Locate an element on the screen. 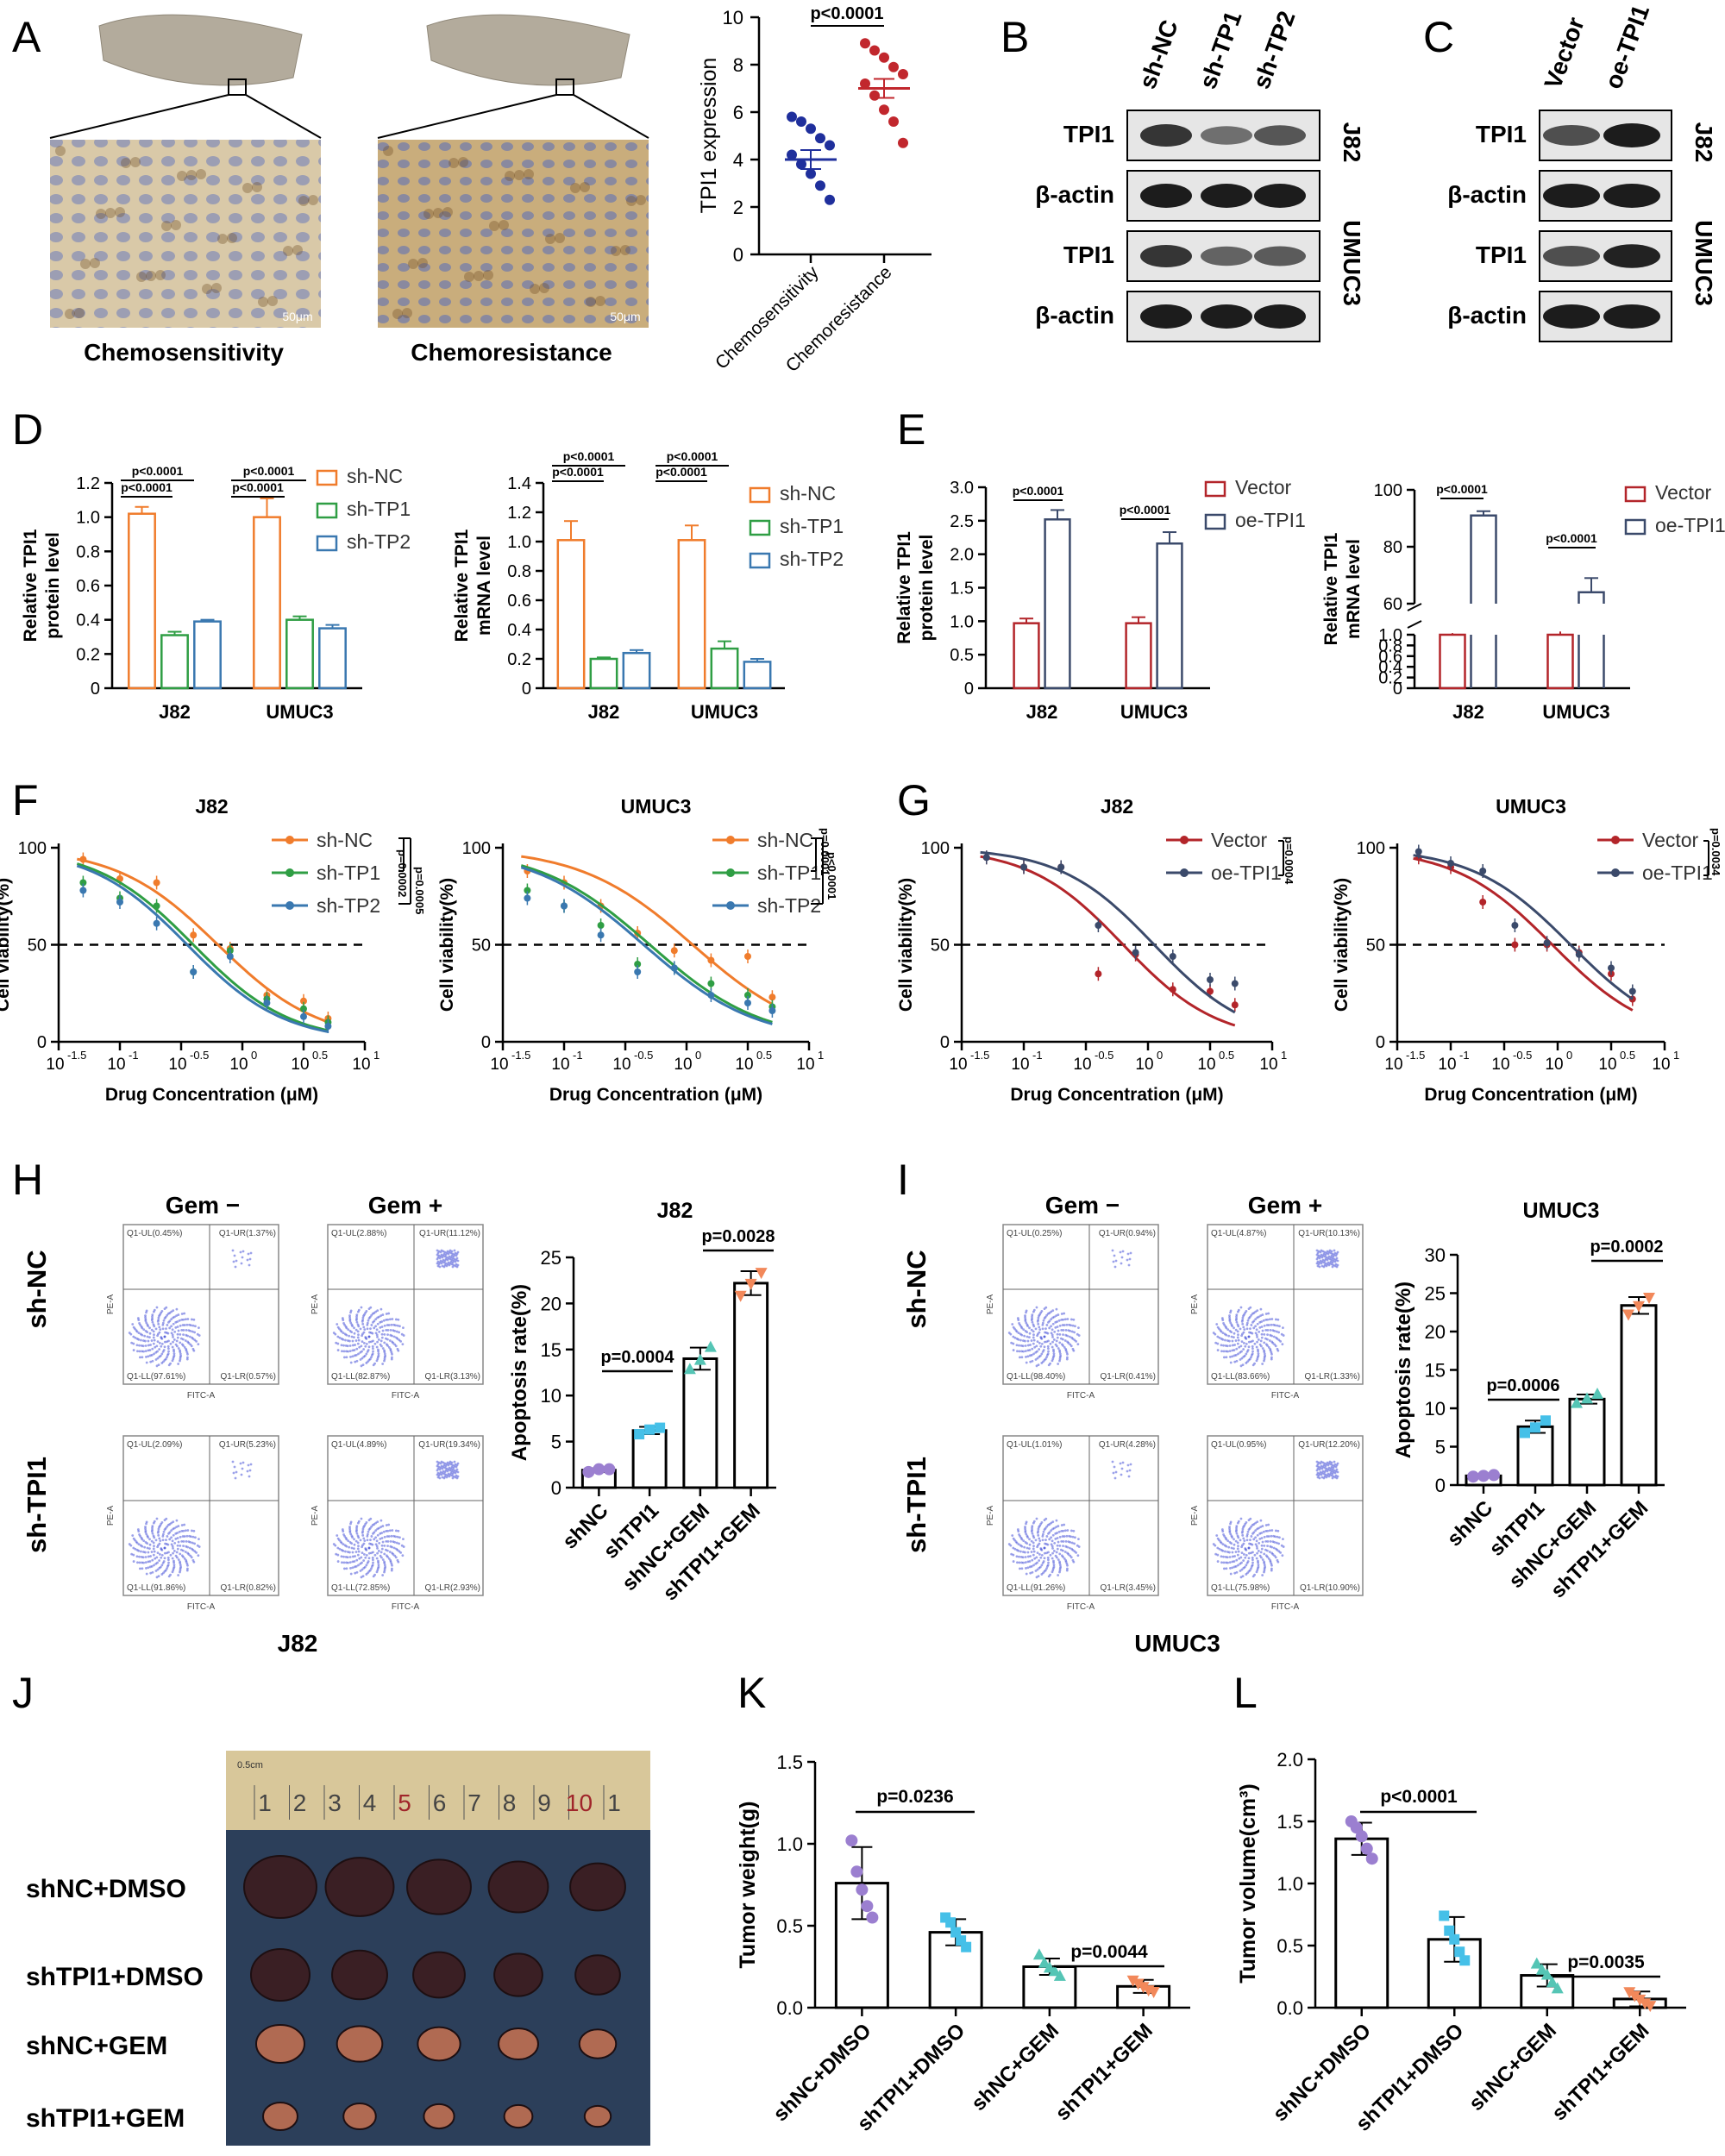 The height and width of the screenshot is (2156, 1725). tick-label: 10 is located at coordinates (1206, 1065).